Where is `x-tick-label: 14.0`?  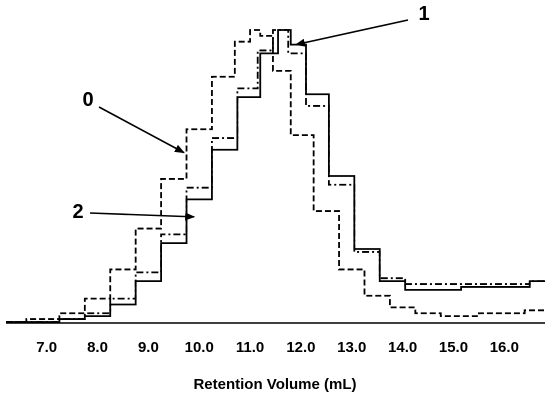
x-tick-label: 14.0 is located at coordinates (402, 347).